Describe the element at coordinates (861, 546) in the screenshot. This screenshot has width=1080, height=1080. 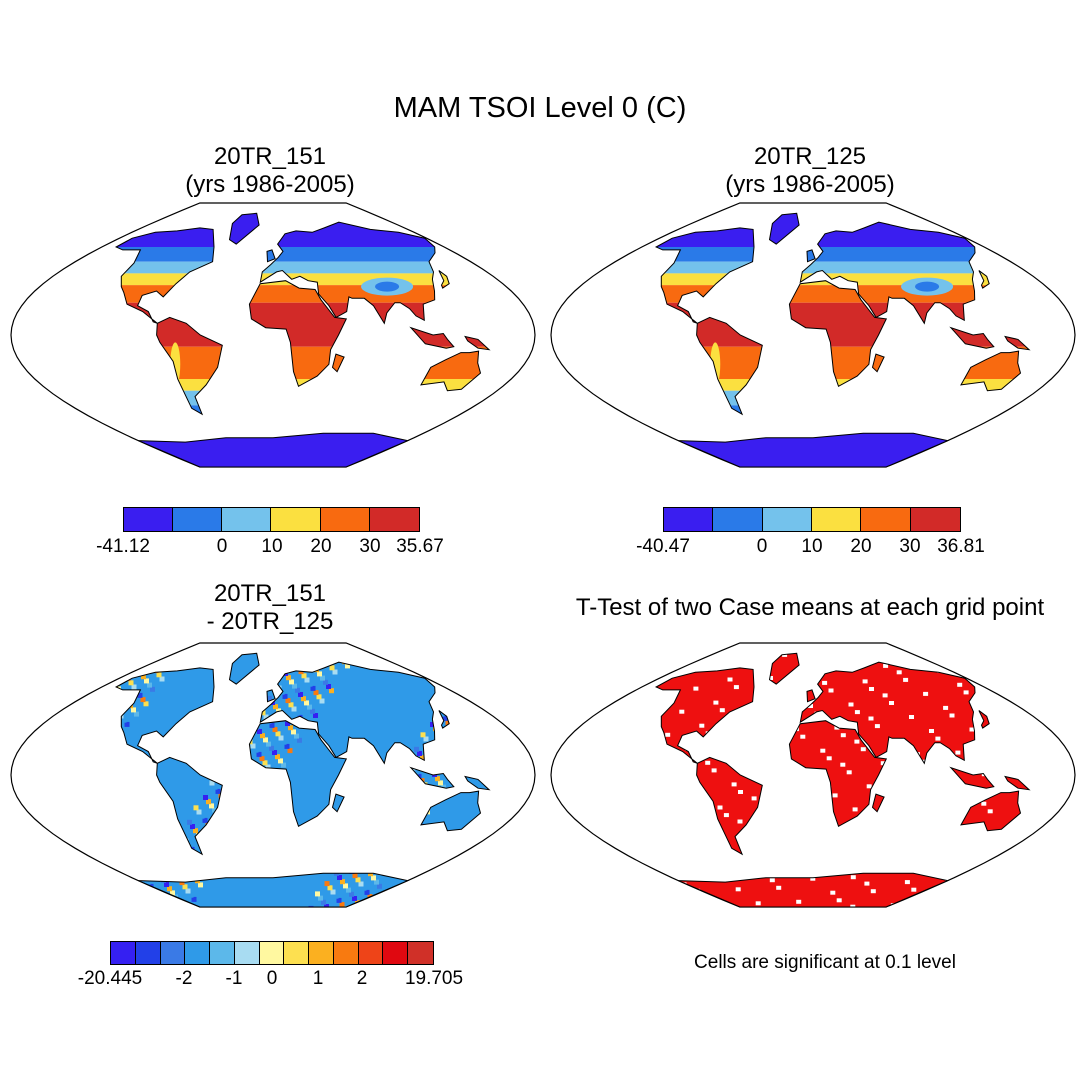
I see `colorbar-tick-label: 20` at that location.